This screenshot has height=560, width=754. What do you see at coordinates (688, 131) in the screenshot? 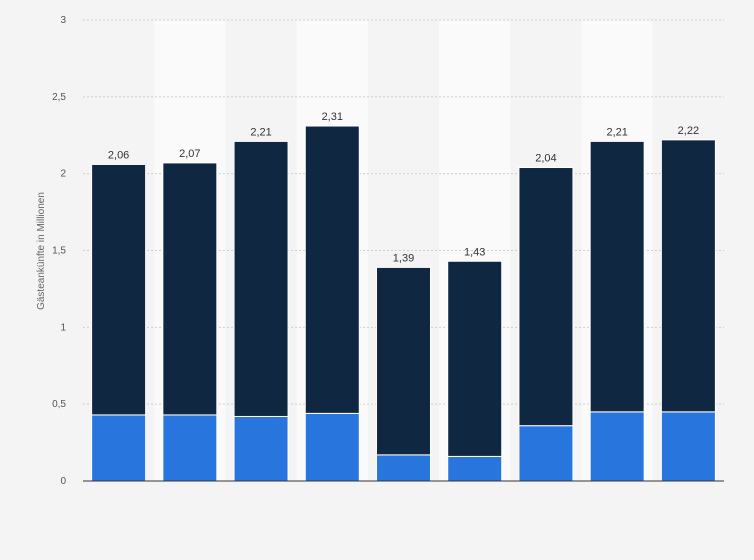
I see `data-label: 2,22` at bounding box center [688, 131].